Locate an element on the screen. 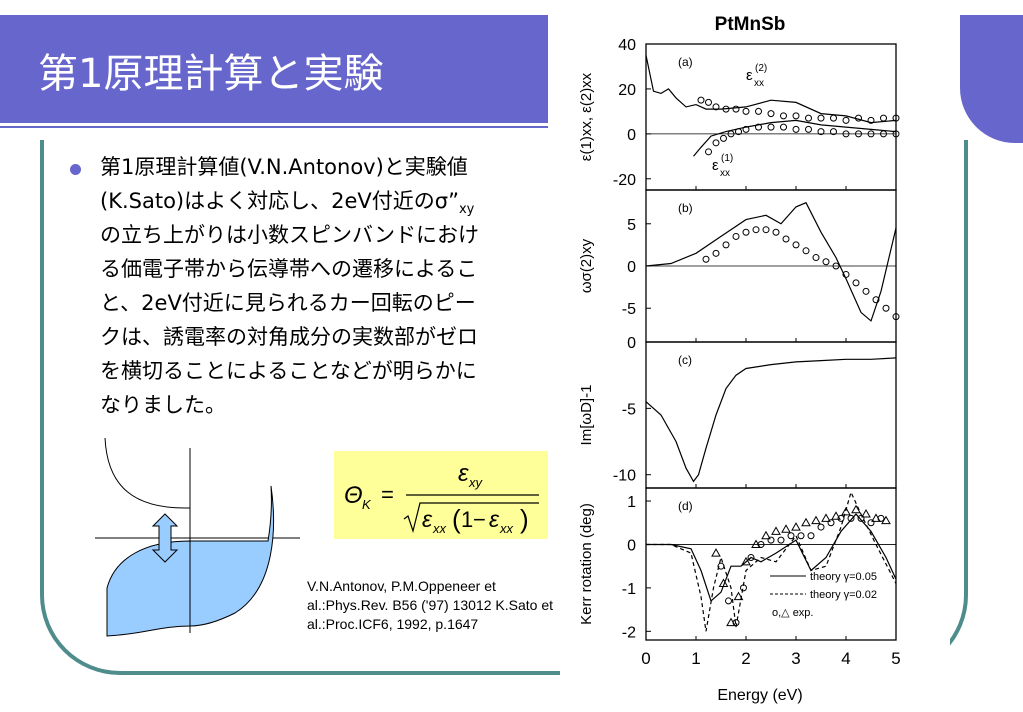 The image size is (1023, 712). formula-den-a: ε is located at coordinates (427, 519).